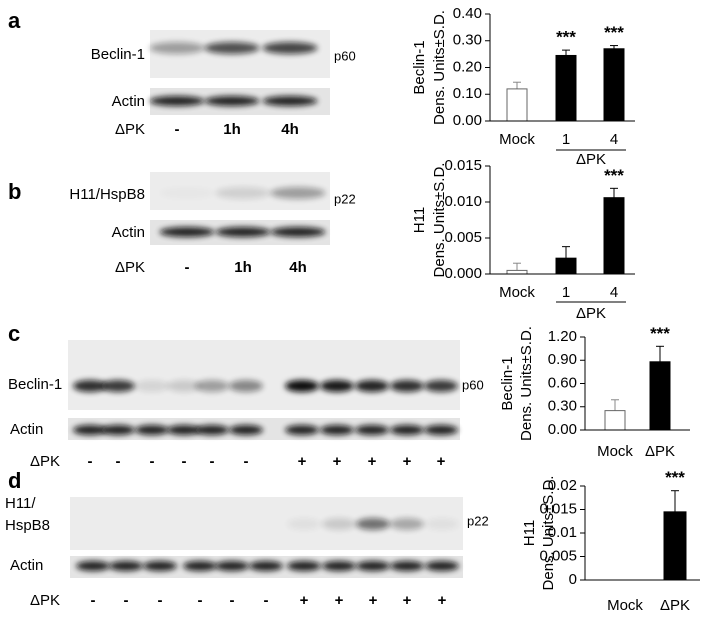 The height and width of the screenshot is (619, 701). What do you see at coordinates (14, 333) in the screenshot?
I see `panel-letter: c` at bounding box center [14, 333].